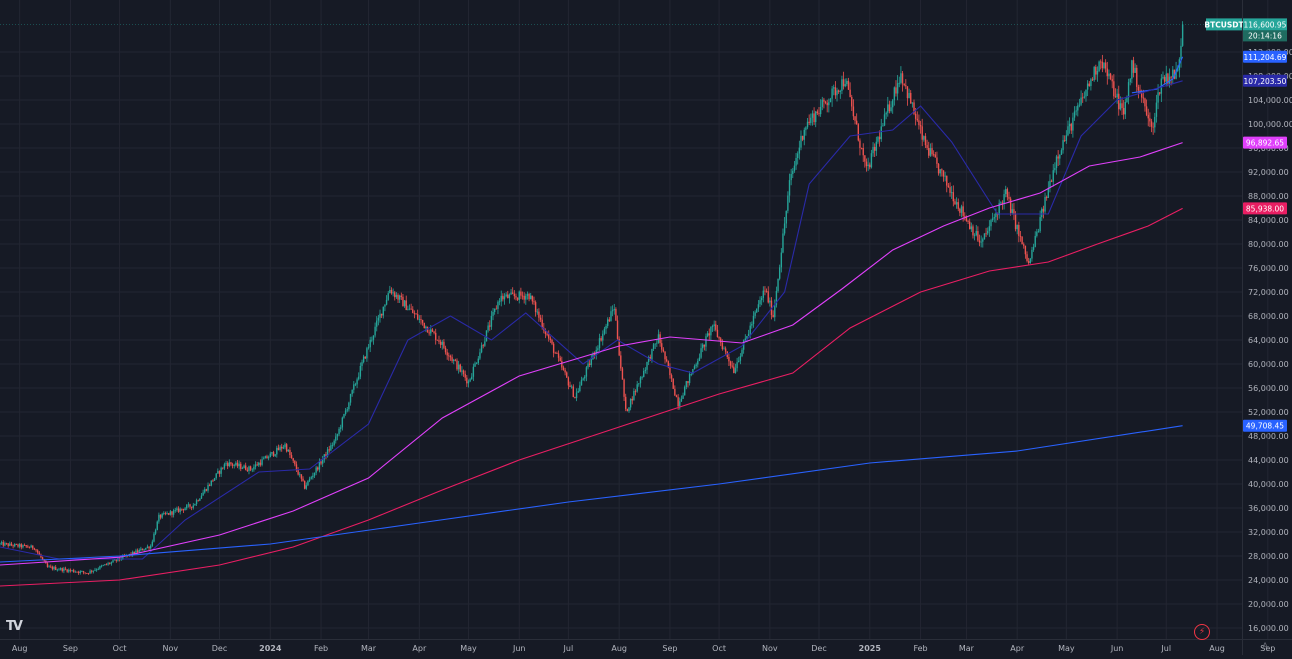 The image size is (1292, 659). What do you see at coordinates (1265, 647) in the screenshot?
I see `settings-icon: A` at bounding box center [1265, 647].